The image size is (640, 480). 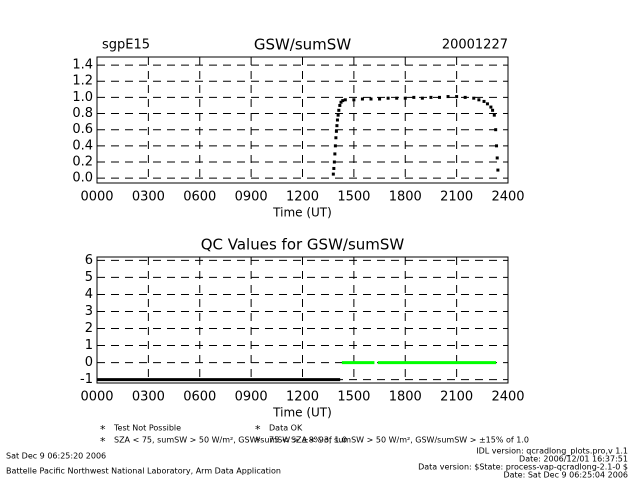 What do you see at coordinates (82, 178) in the screenshot?
I see `y-tick-label: 0.0` at bounding box center [82, 178].